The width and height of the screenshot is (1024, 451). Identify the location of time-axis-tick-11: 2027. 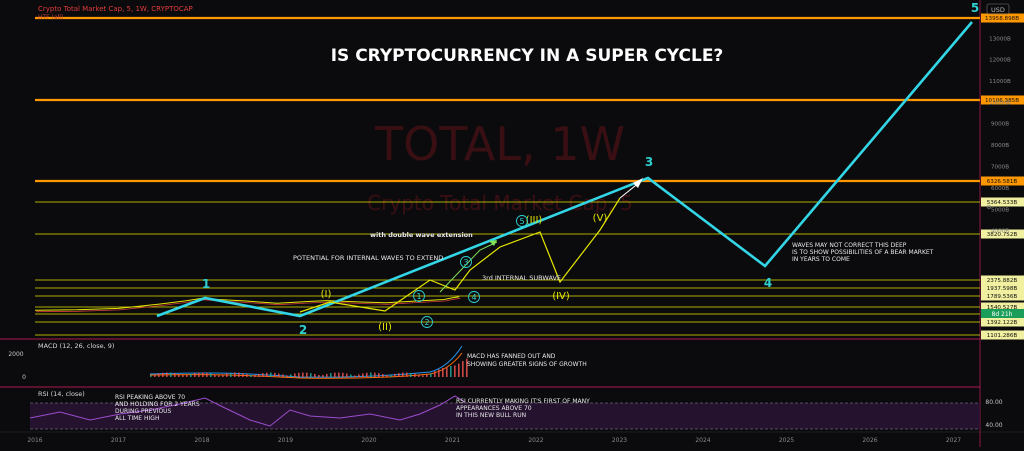
(953, 440).